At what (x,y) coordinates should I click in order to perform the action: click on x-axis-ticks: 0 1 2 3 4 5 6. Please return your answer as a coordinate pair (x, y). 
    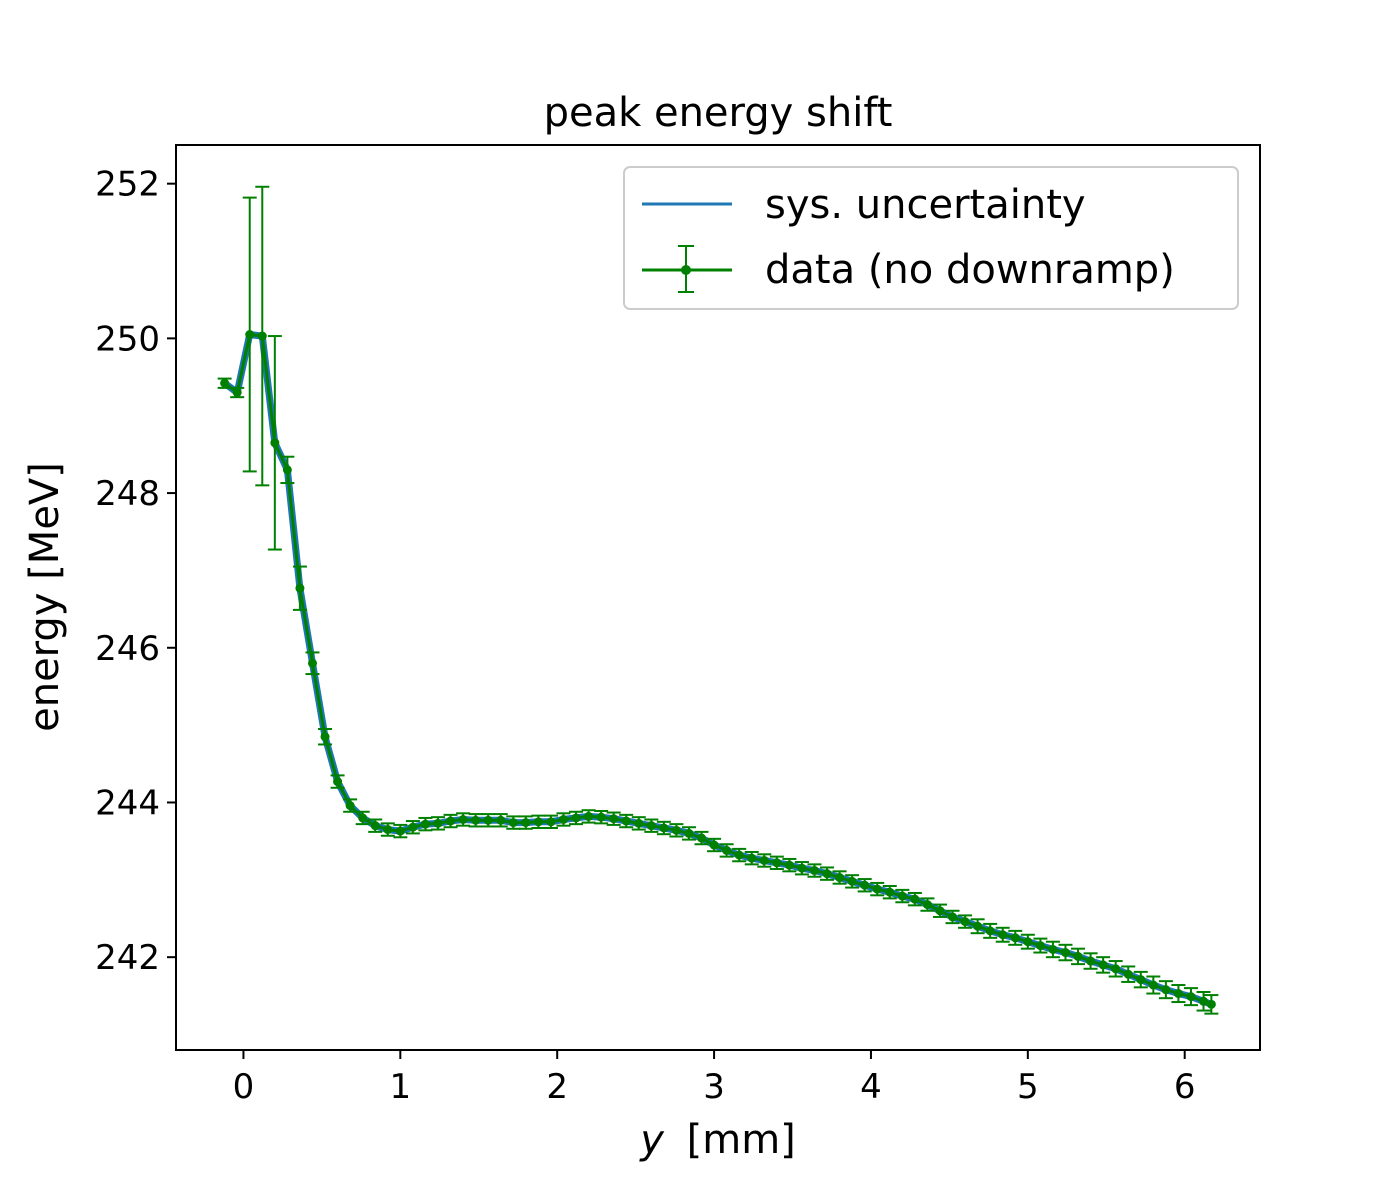
    Looking at the image, I should click on (714, 1078).